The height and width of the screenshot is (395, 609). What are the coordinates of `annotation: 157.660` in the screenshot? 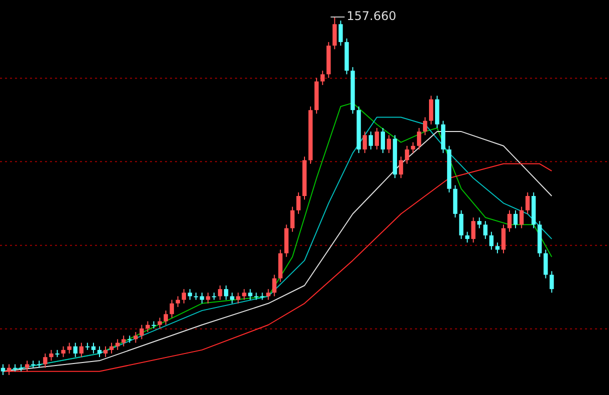 It's located at (371, 16).